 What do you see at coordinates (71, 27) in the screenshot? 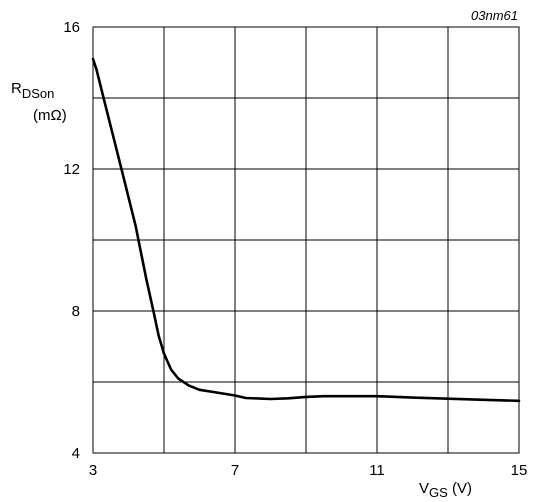
I see `y-tick-label: 16` at bounding box center [71, 27].